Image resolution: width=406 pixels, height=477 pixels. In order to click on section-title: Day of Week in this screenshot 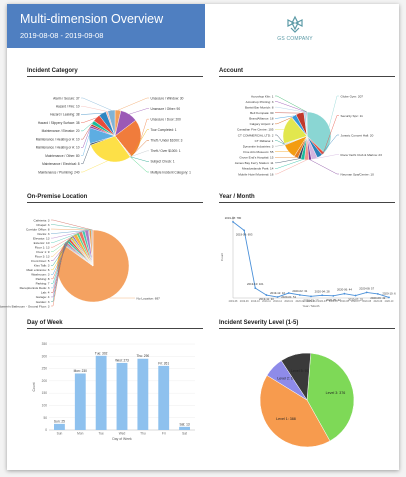, I will do `click(115, 324)`.